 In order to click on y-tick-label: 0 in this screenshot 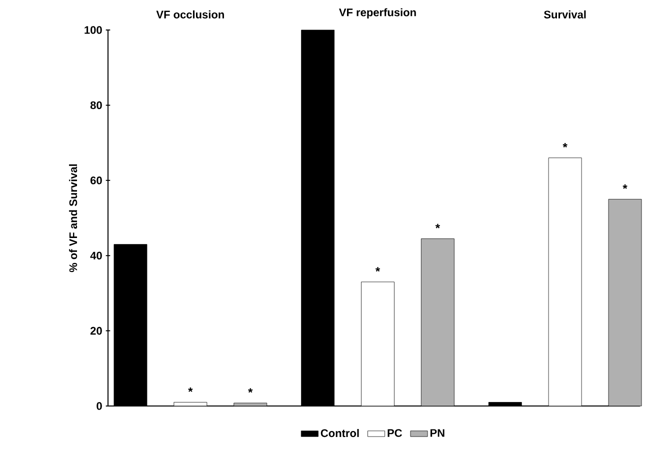, I will do `click(99, 406)`.